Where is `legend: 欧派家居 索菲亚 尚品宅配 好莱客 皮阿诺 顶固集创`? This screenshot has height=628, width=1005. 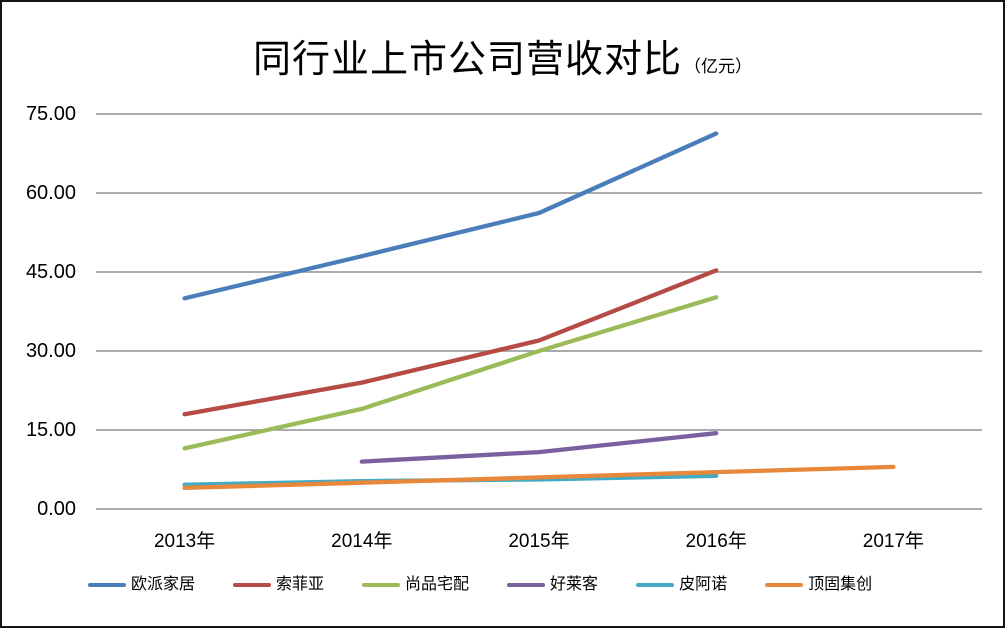 legend: 欧派家居 索菲亚 尚品宅配 好莱客 皮阿诺 顶固集创 is located at coordinates (480, 585).